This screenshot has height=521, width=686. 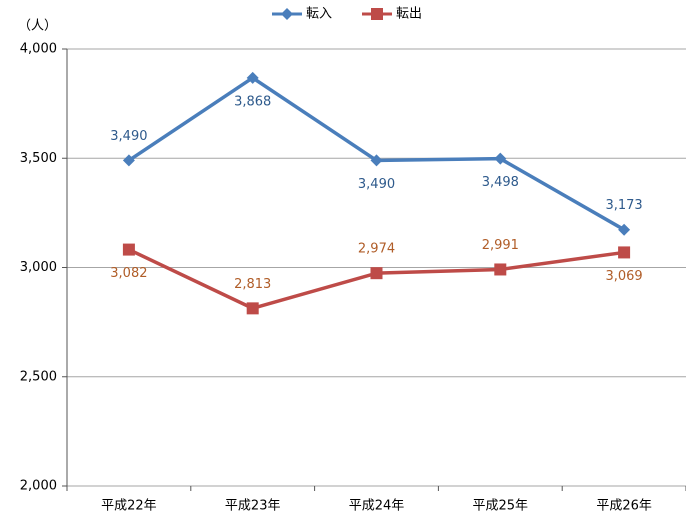 What do you see at coordinates (38, 158) in the screenshot?
I see `y-tick-label: 3,500` at bounding box center [38, 158].